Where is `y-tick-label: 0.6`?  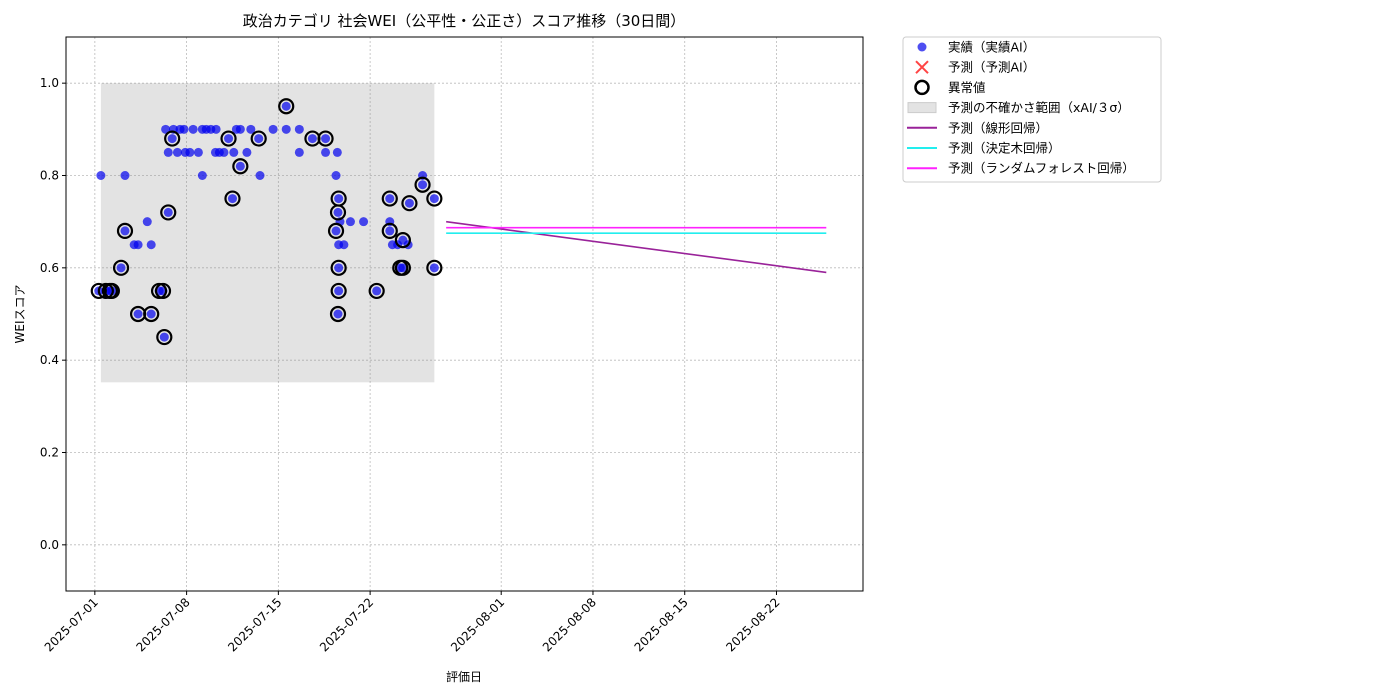
y-tick-label: 0.6 is located at coordinates (49, 268).